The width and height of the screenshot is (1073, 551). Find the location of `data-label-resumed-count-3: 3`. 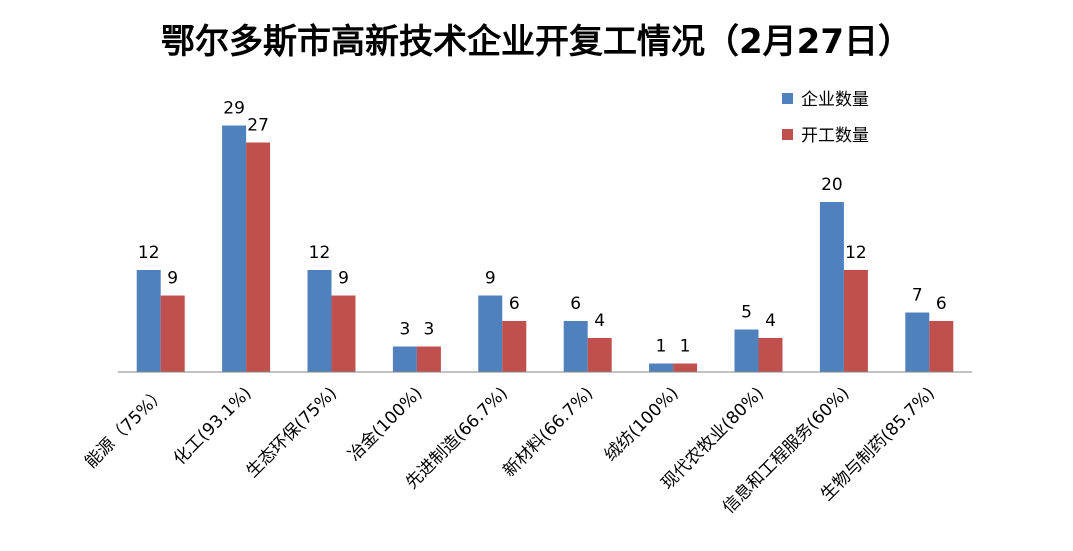

data-label-resumed-count-3: 3 is located at coordinates (428, 330).